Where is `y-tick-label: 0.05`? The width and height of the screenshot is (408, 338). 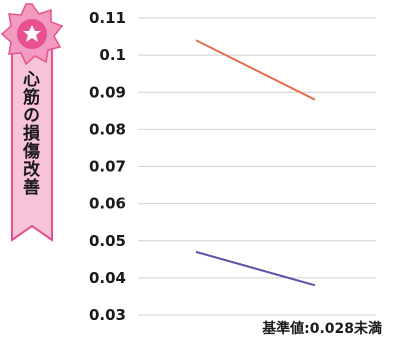 y-tick-label: 0.05 is located at coordinates (107, 241).